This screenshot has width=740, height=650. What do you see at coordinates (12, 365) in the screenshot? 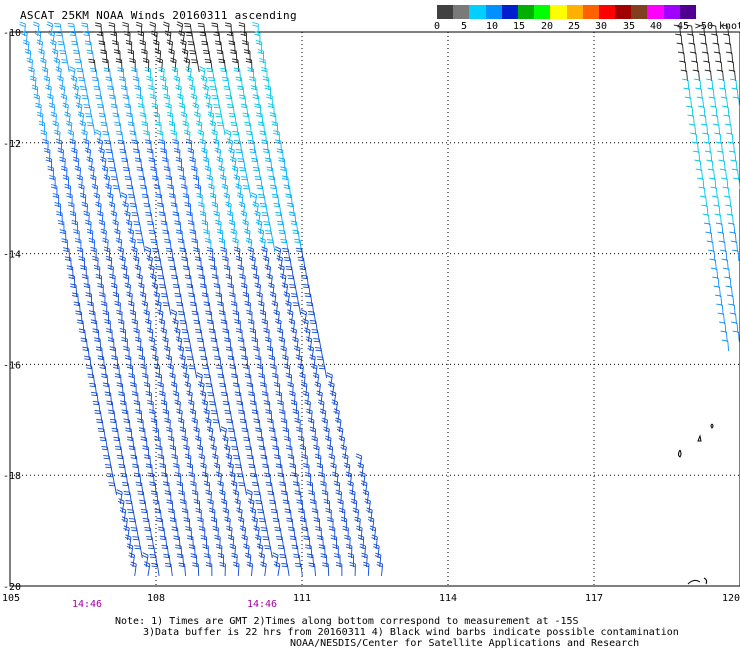
I see `latitude-label: -16` at bounding box center [12, 365].